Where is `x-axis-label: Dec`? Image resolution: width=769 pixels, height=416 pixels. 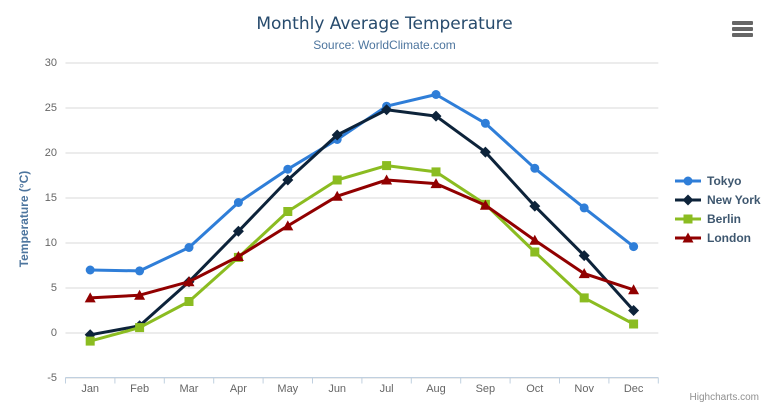 x-axis-label: Dec is located at coordinates (633, 389).